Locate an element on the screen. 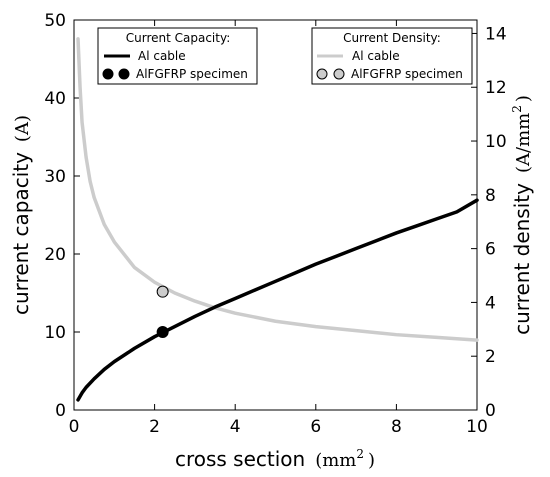 The width and height of the screenshot is (550, 477). legend-capacity-line-label: Al cable is located at coordinates (162, 56).